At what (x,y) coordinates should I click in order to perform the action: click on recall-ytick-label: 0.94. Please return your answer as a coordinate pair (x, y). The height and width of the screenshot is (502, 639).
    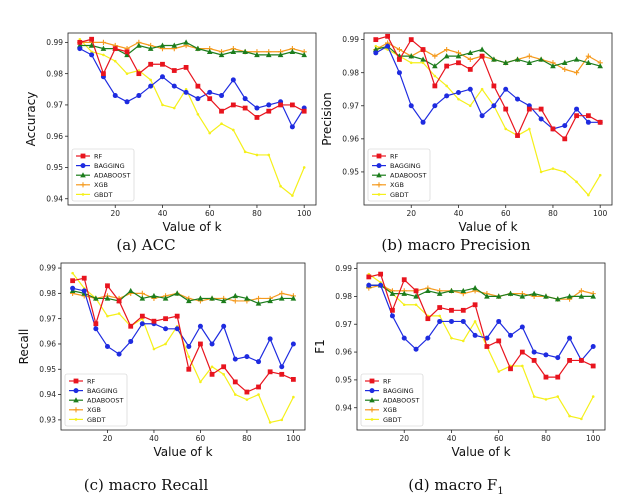
    Looking at the image, I should click on (47, 394).